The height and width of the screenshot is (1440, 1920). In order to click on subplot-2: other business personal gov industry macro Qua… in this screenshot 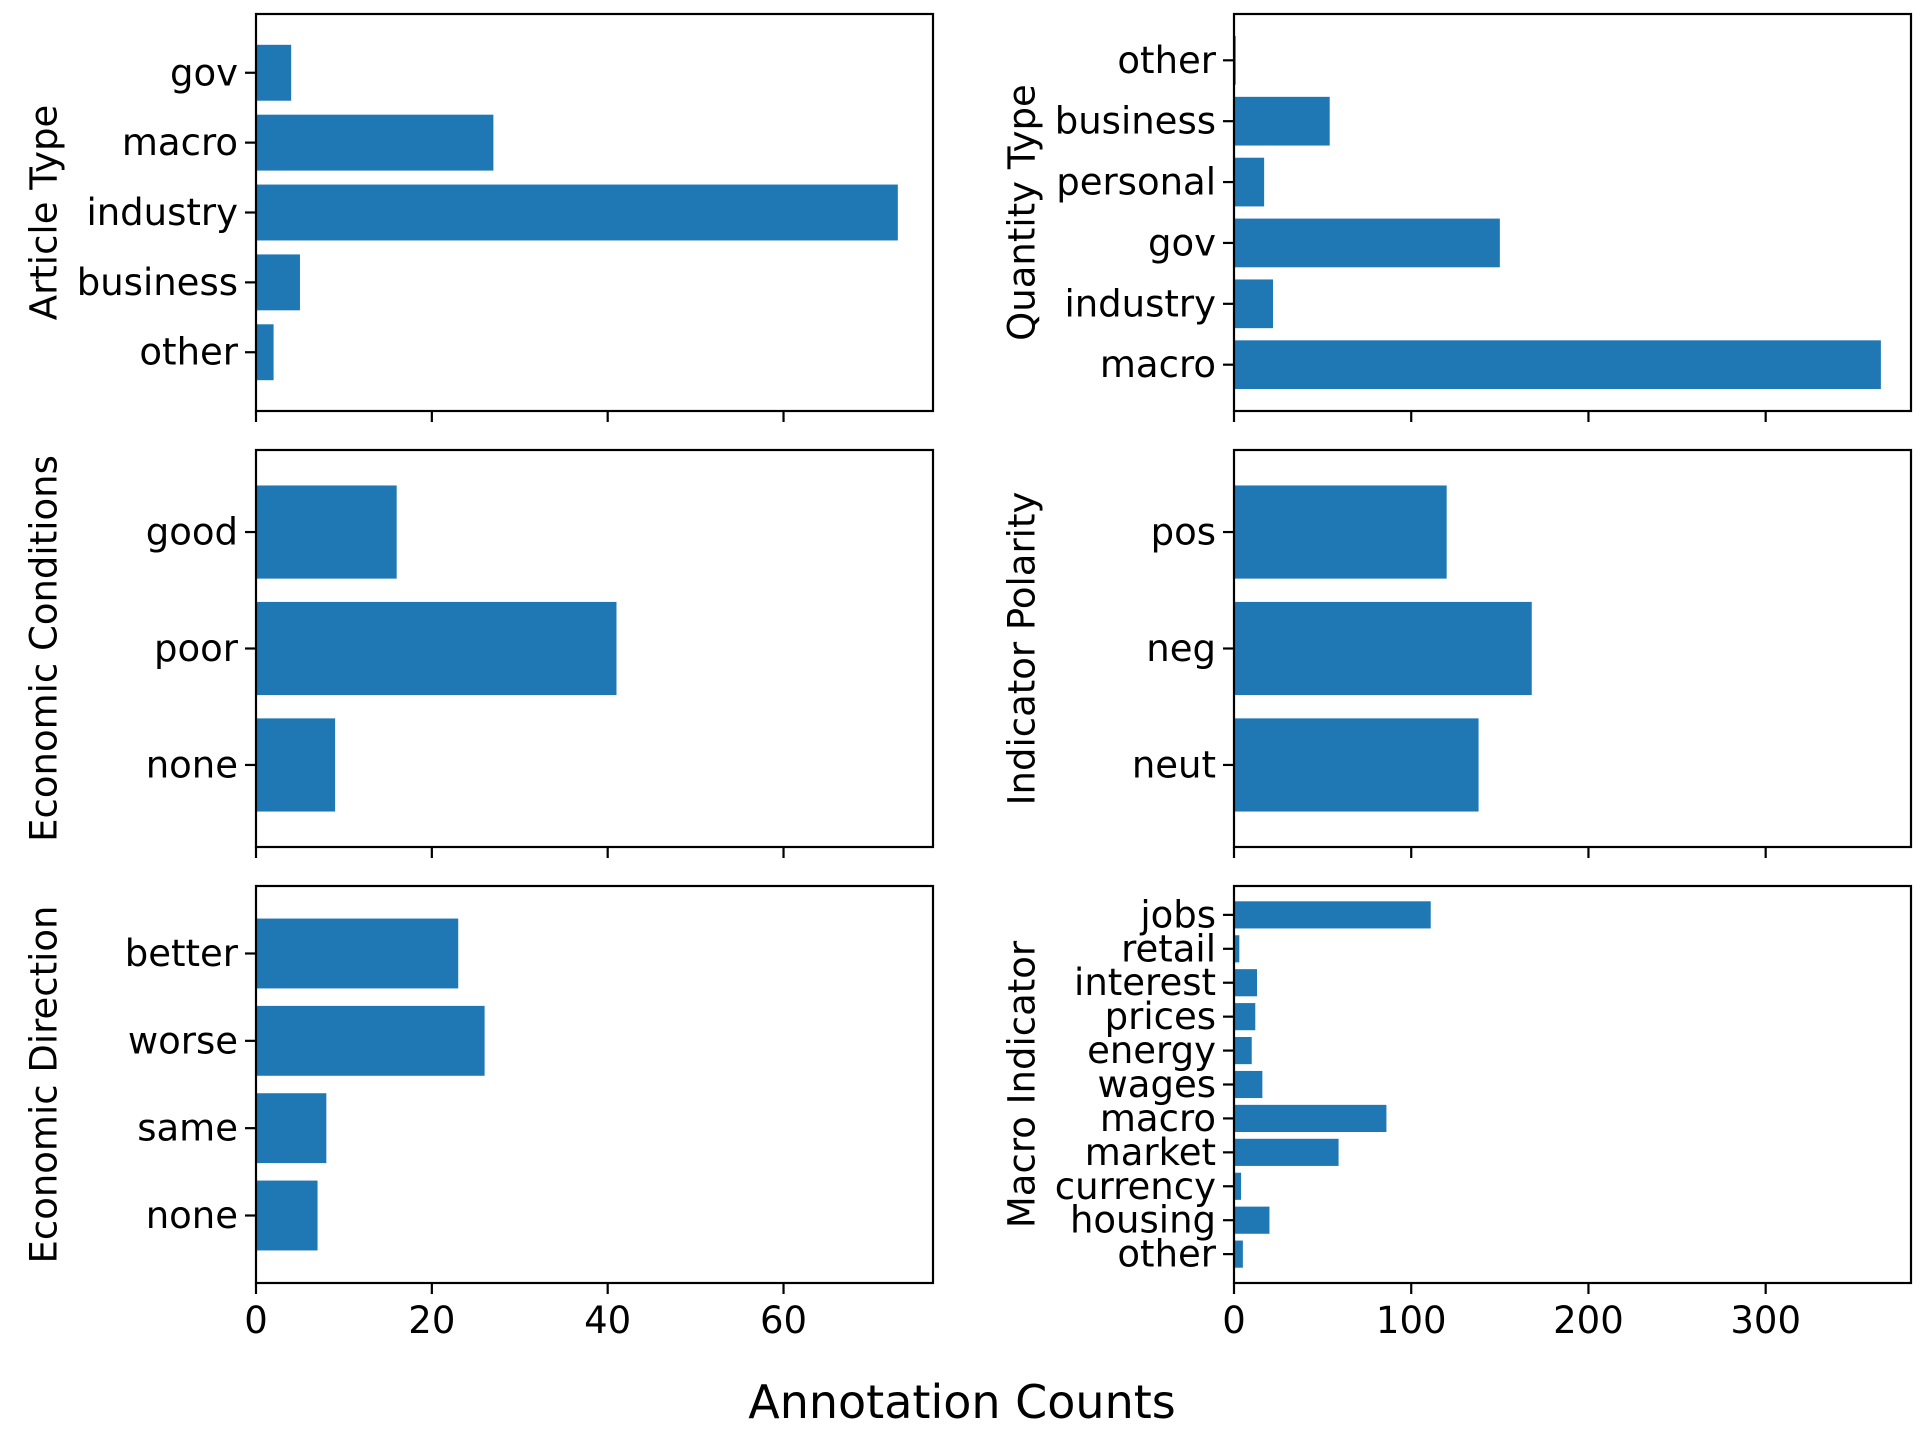, I will do `click(1457, 217)`.